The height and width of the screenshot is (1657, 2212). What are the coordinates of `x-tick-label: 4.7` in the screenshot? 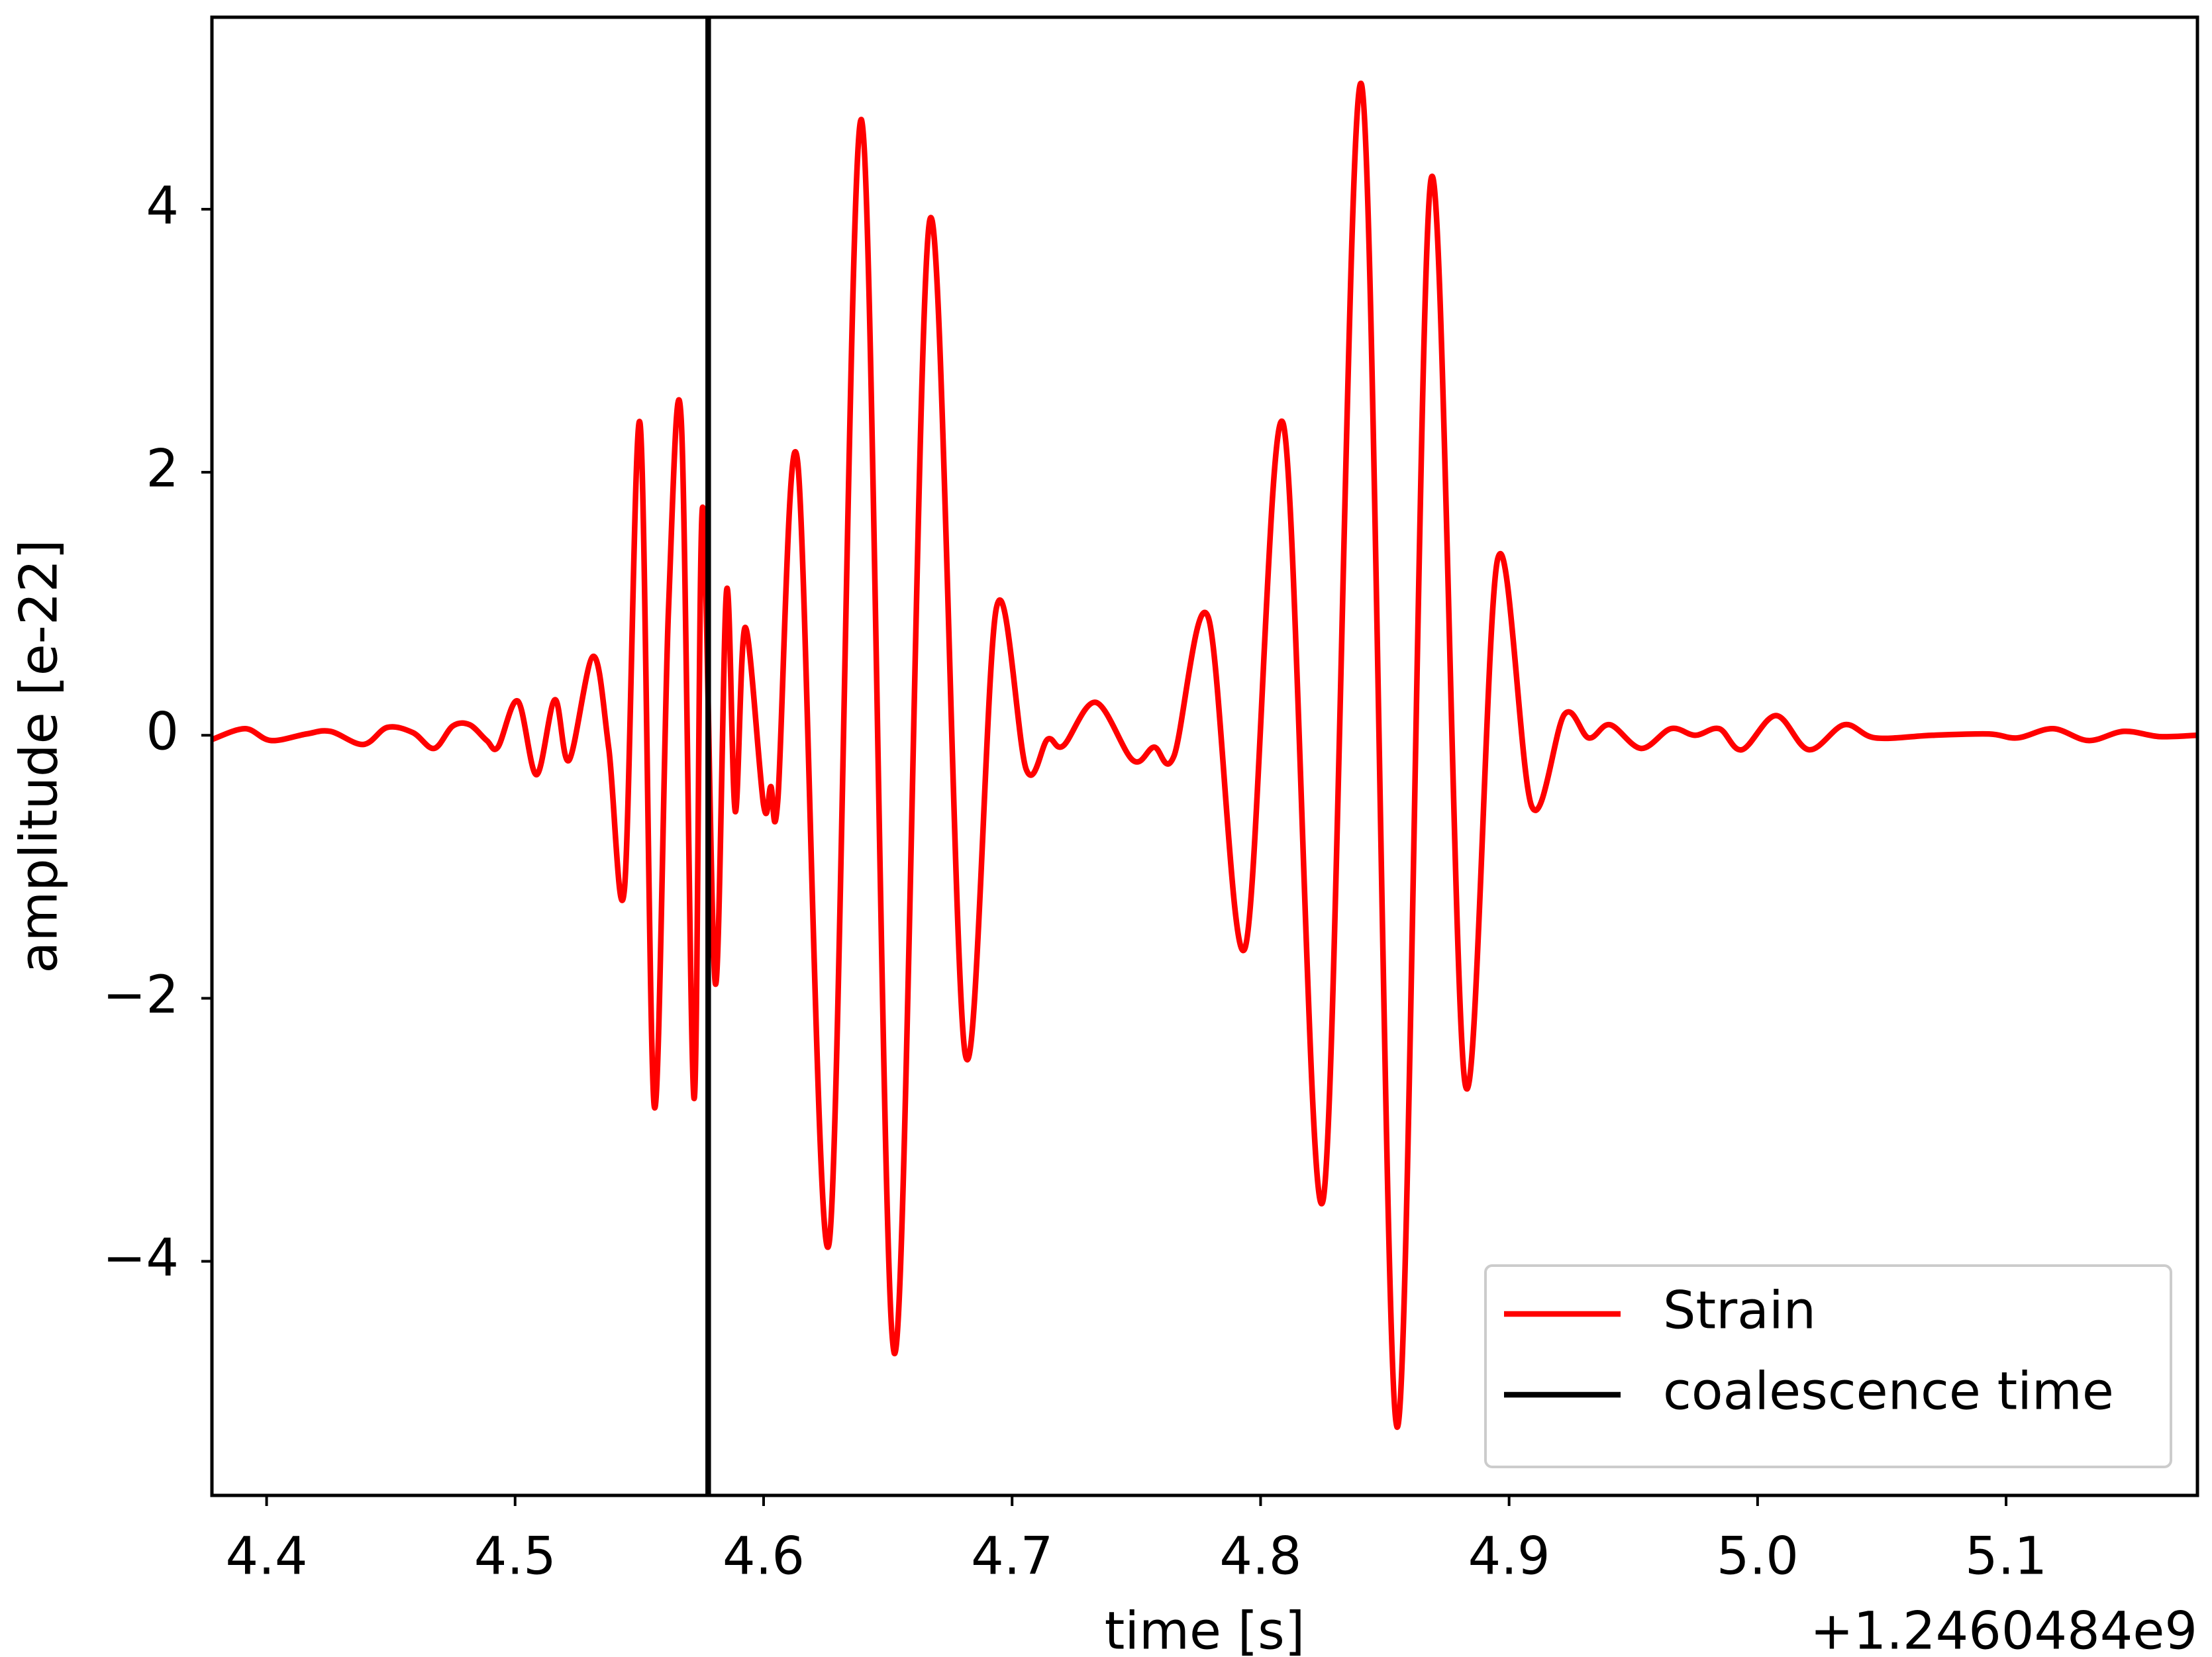 It's located at (1012, 1556).